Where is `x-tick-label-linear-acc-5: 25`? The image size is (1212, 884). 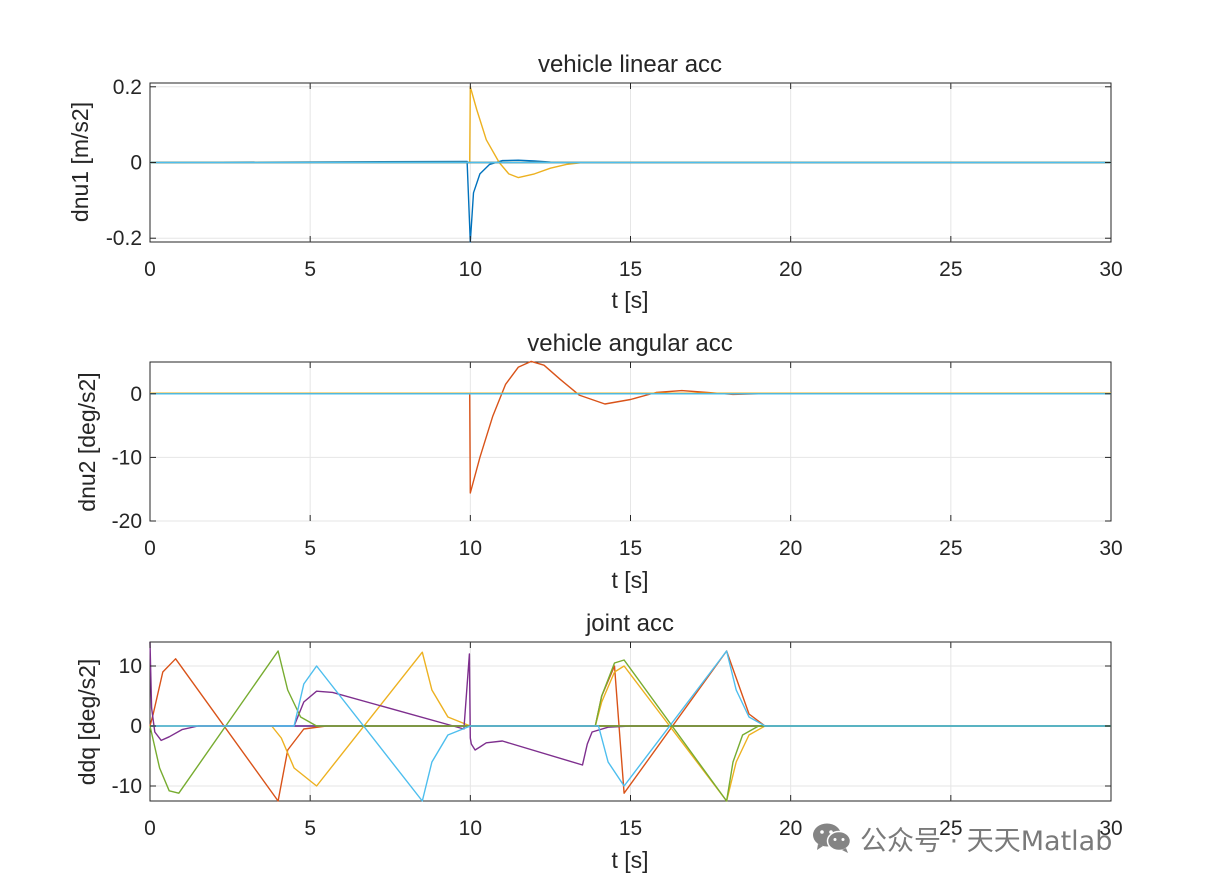 x-tick-label-linear-acc-5: 25 is located at coordinates (950, 269).